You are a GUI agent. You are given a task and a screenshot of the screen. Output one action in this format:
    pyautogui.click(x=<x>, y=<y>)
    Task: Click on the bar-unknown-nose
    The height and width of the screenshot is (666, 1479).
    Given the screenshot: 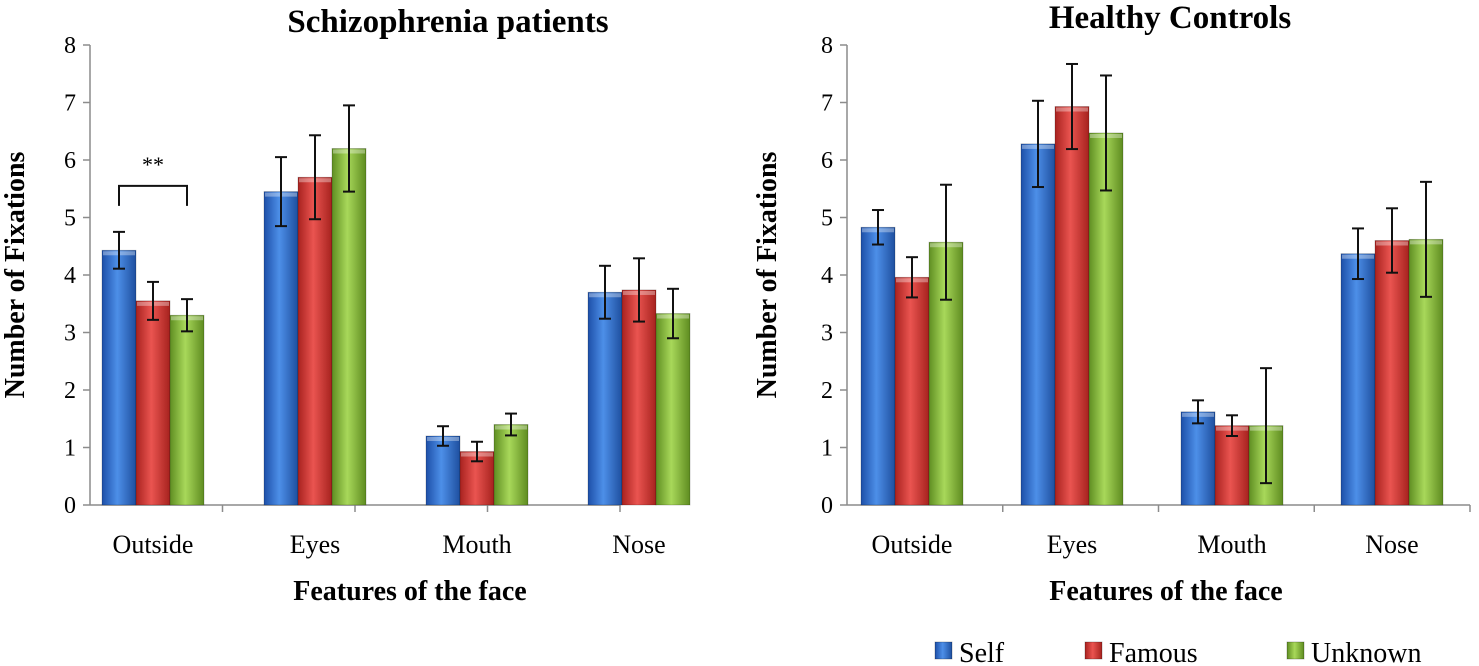 What is the action you would take?
    pyautogui.click(x=673, y=409)
    